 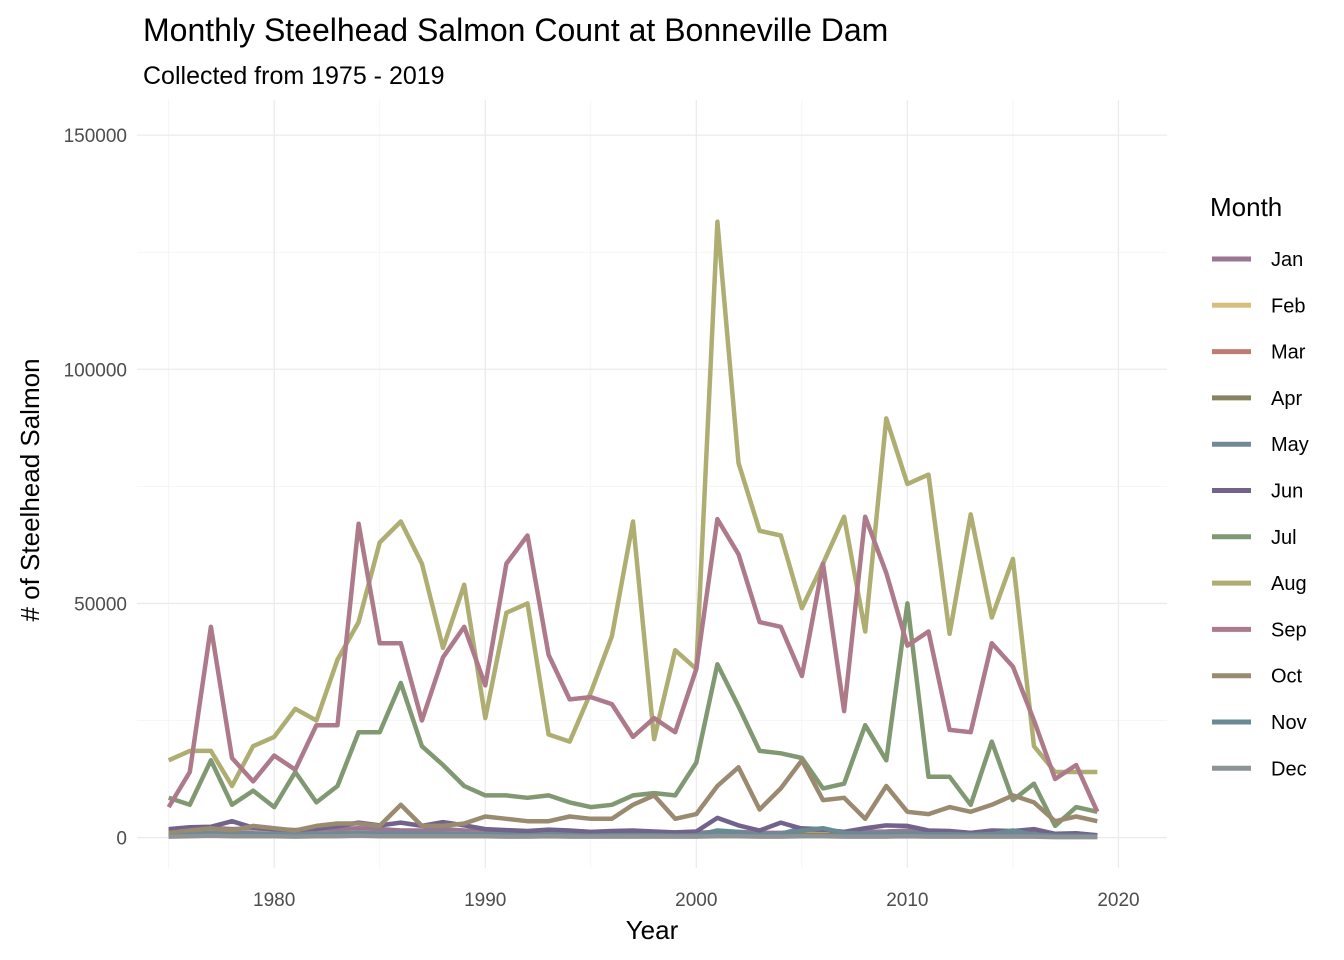 I want to click on legend-label-may: May, so click(x=1290, y=445).